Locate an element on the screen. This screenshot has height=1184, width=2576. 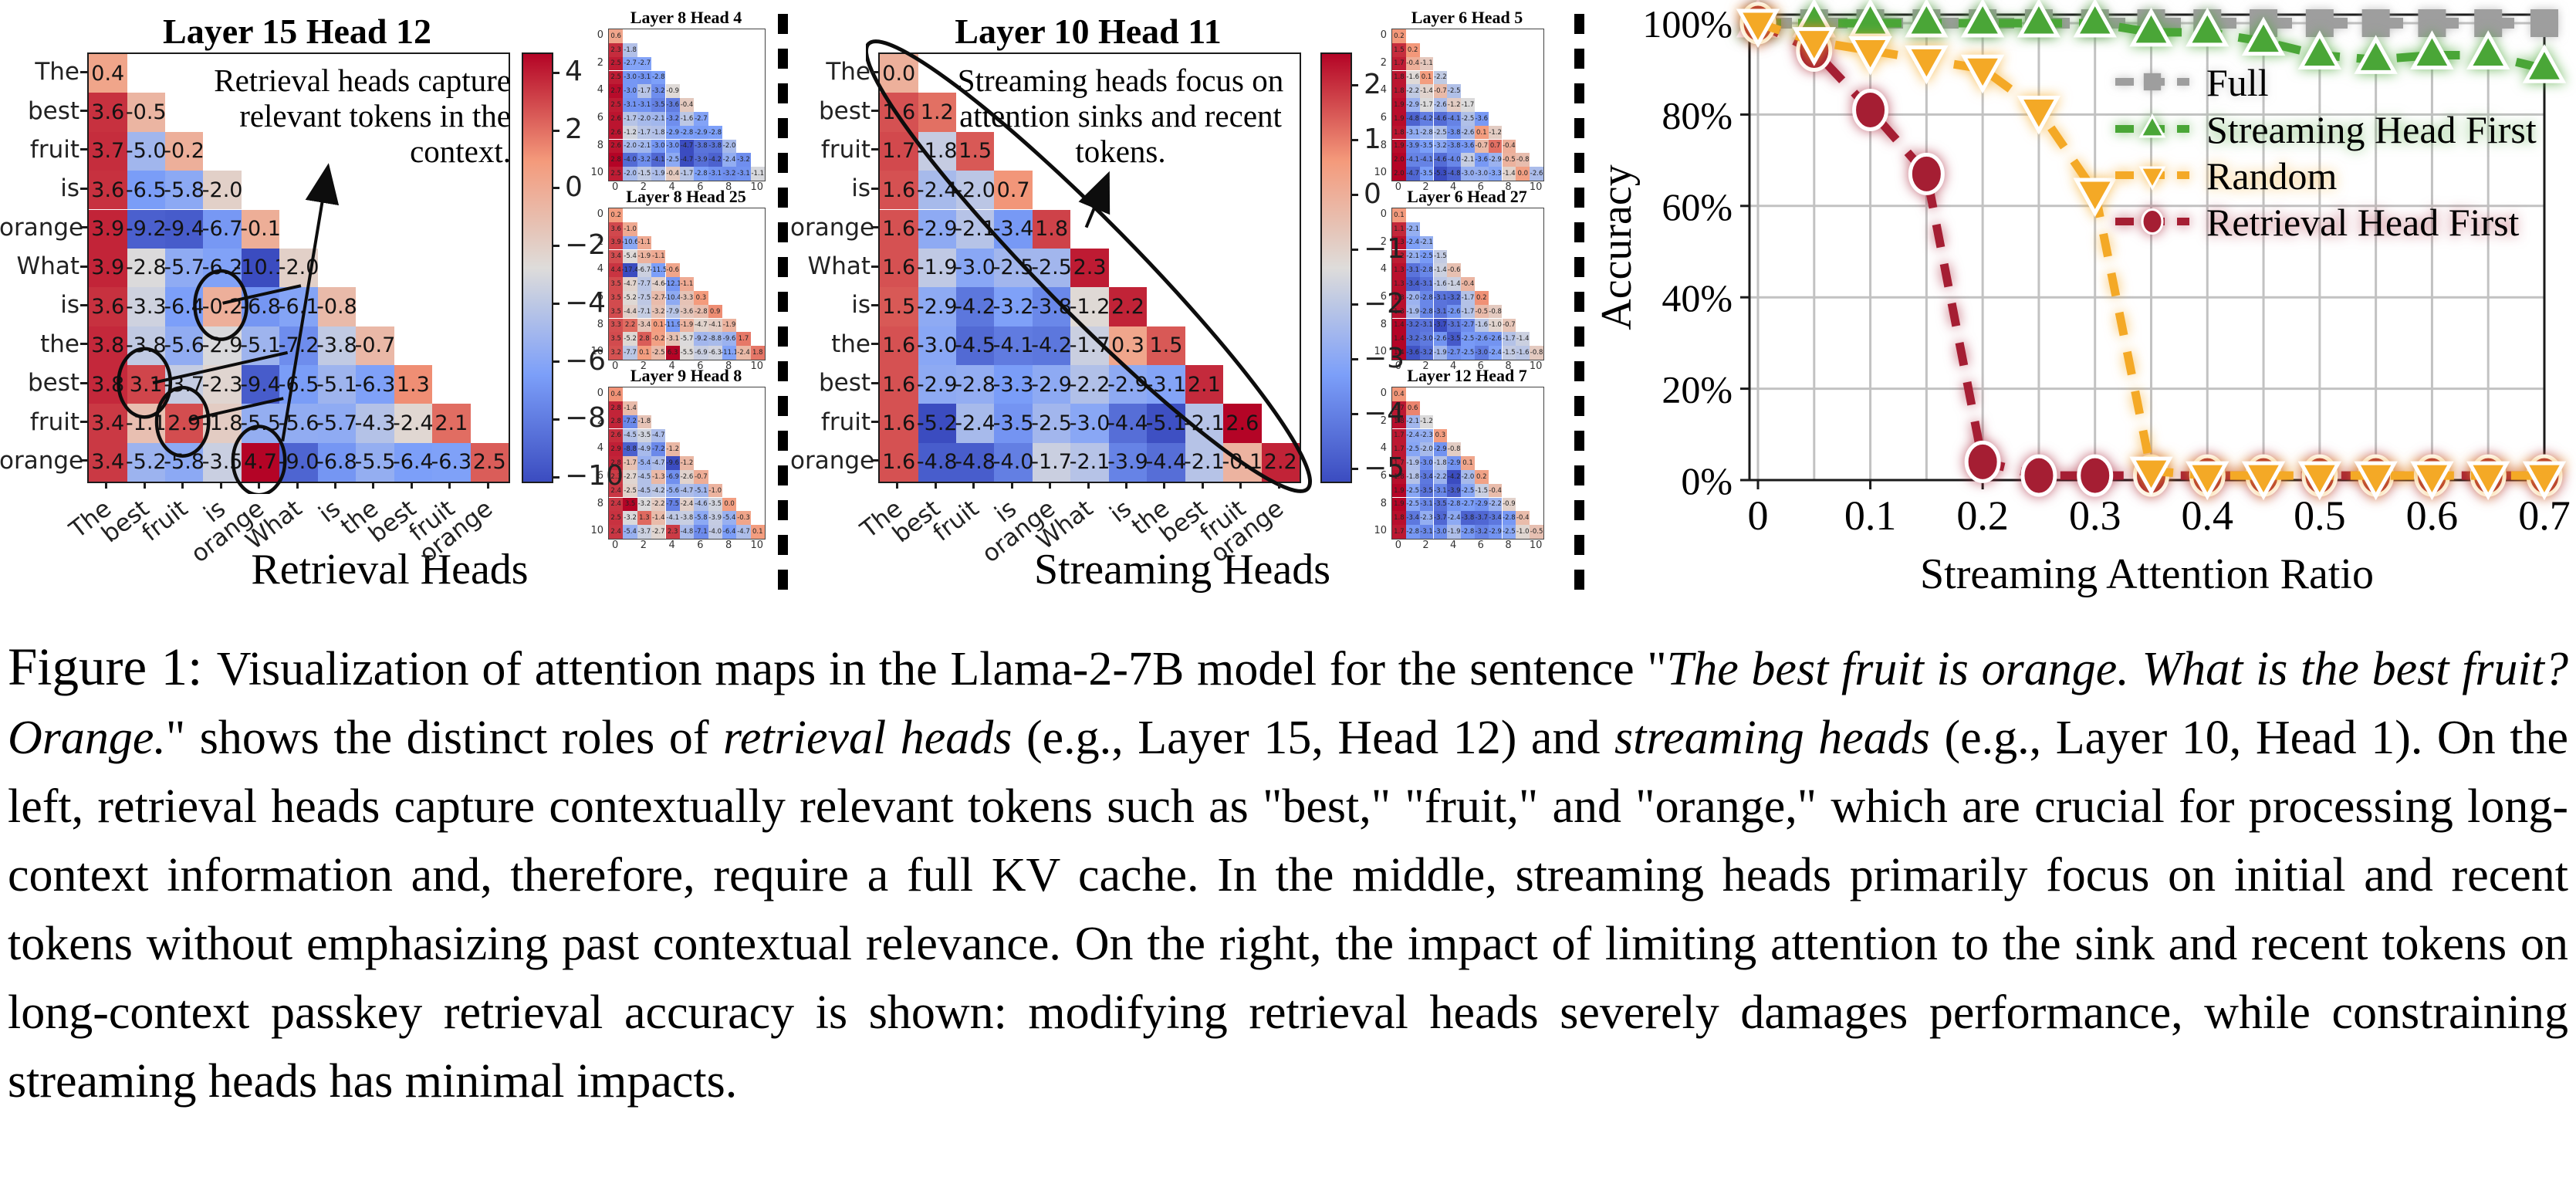
mini-heatmap-cell: -3.3 is located at coordinates (1495, 174).